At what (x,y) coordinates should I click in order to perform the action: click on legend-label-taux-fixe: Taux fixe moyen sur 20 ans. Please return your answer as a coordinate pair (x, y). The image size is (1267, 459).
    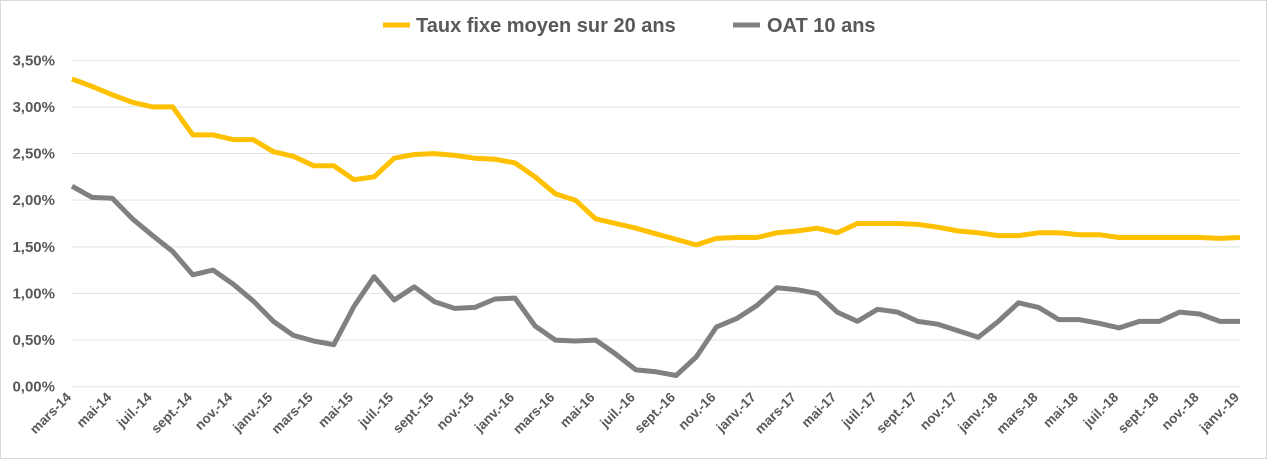
    Looking at the image, I should click on (546, 26).